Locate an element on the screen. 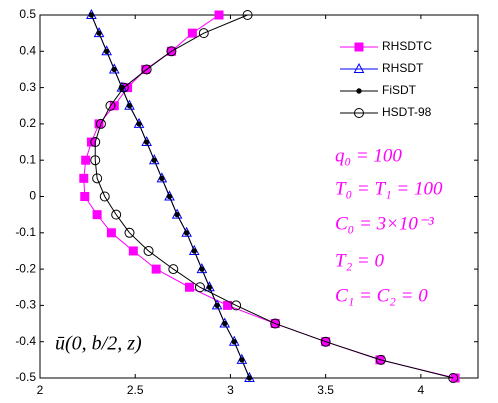 The height and width of the screenshot is (403, 498). annotation: C₁ = C₂ = 0 is located at coordinates (381, 295).